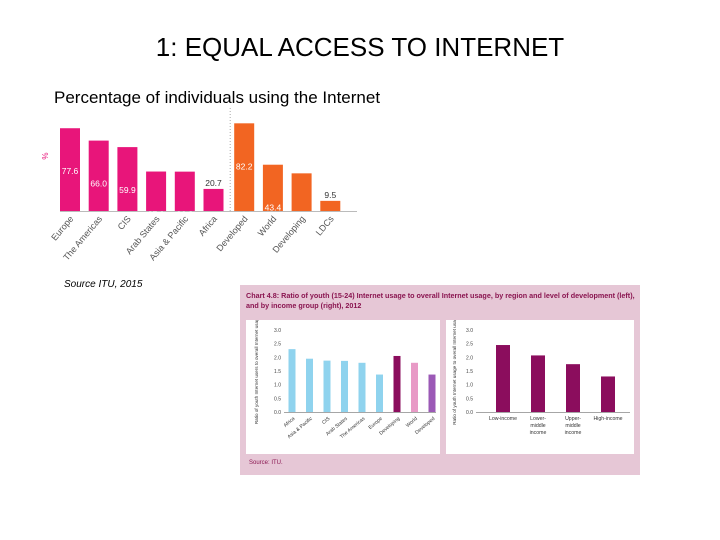  I want to click on data-label: 66.0, so click(98, 184).